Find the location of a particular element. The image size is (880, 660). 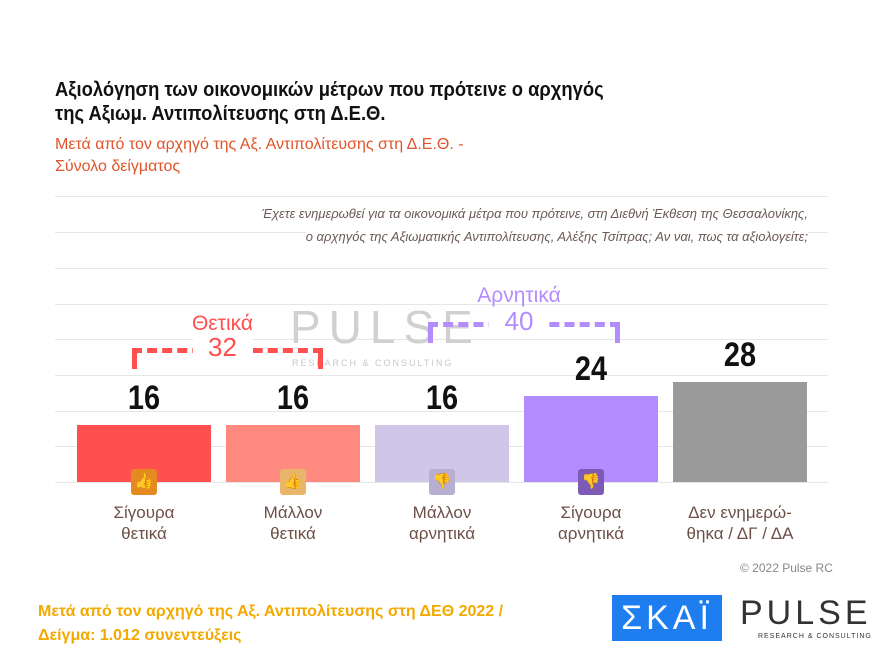

category-label: Σίγουρα θετικά is located at coordinates (144, 523).